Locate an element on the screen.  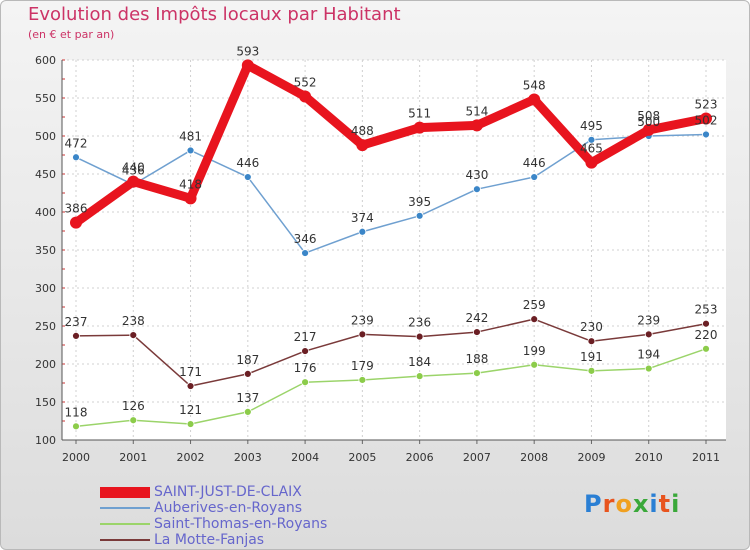
data-label: 548 is located at coordinates (534, 86).